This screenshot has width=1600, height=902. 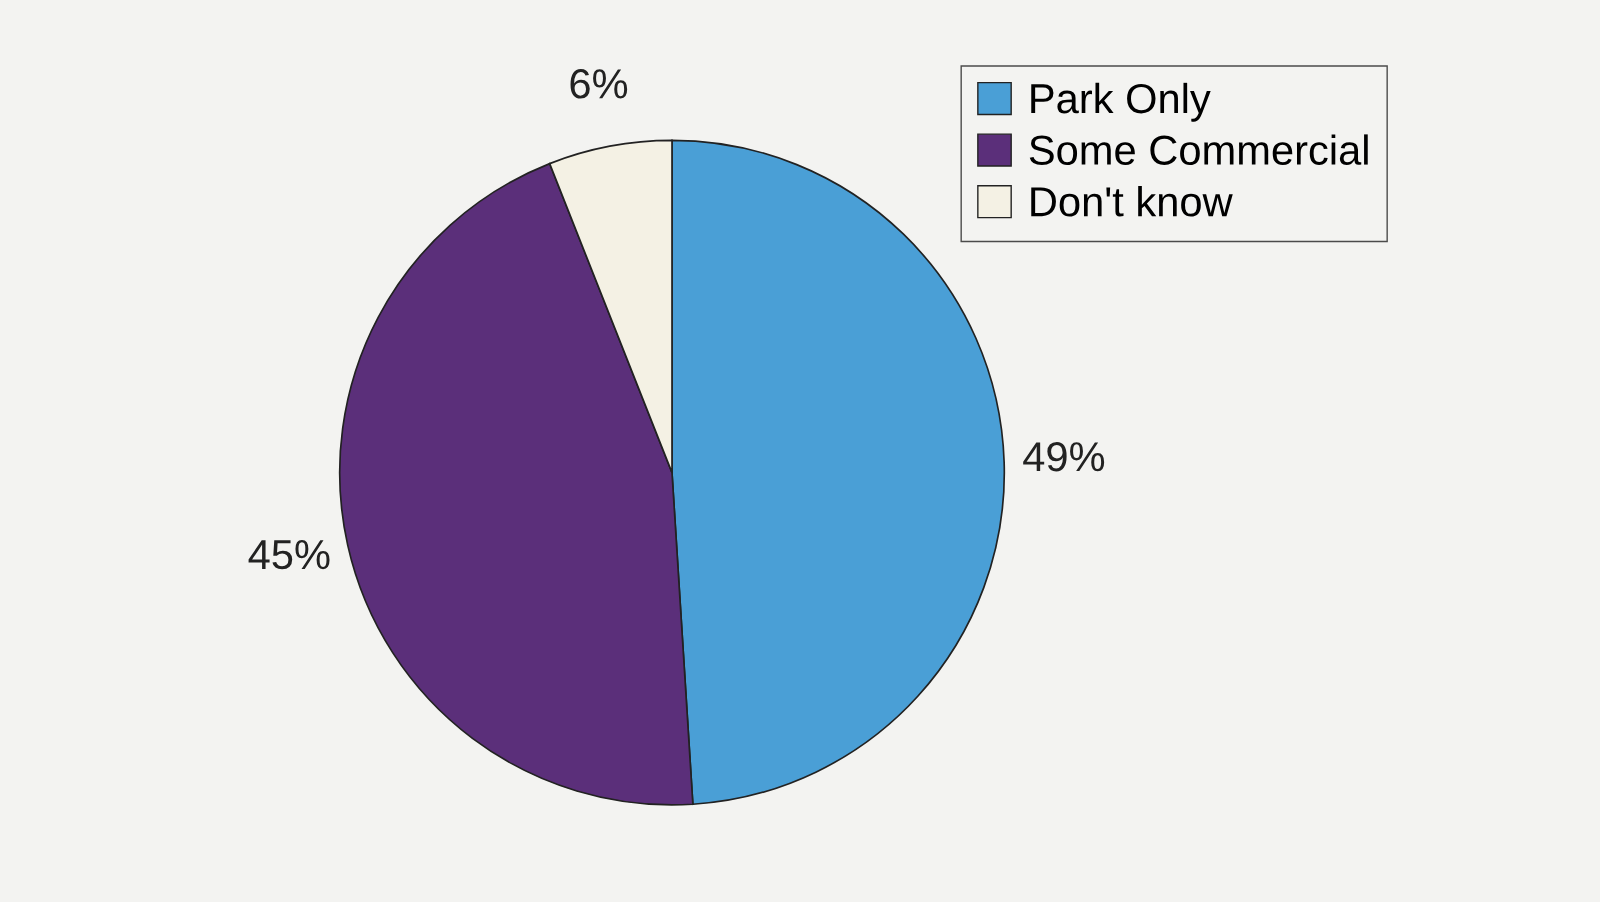 I want to click on data-label: 6%, so click(x=599, y=84).